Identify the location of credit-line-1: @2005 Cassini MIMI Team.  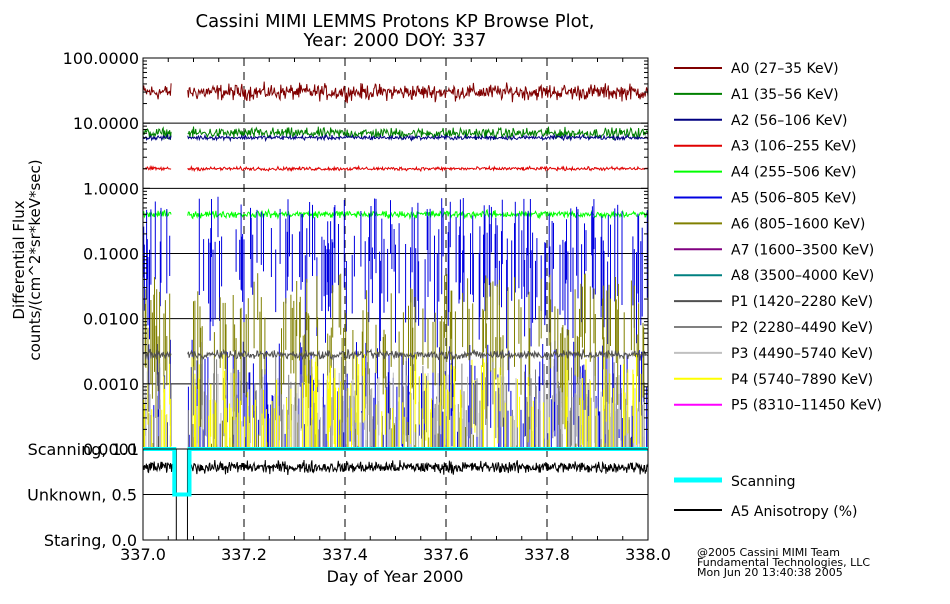
(768, 552).